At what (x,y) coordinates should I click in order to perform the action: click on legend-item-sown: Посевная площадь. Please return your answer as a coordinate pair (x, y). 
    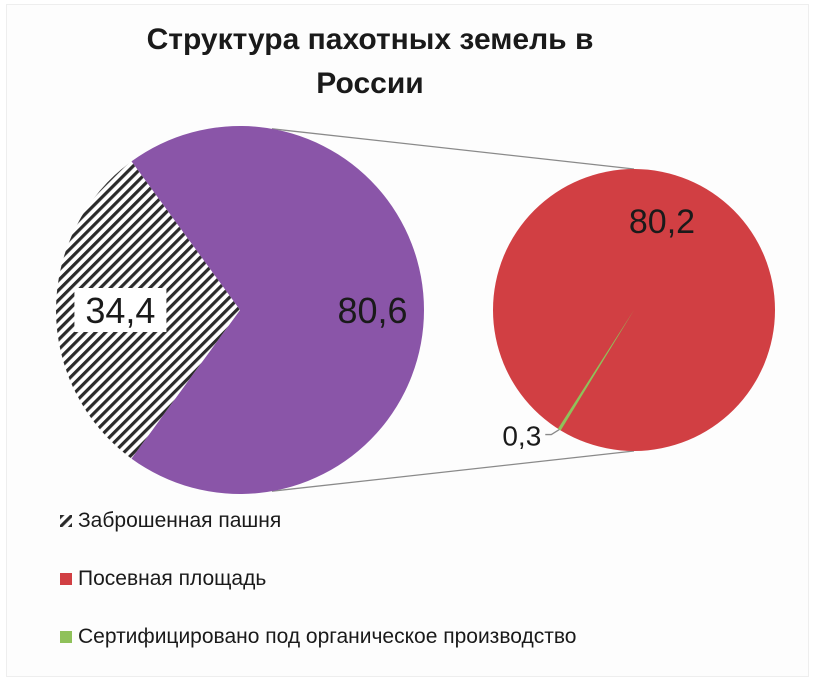
    Looking at the image, I should click on (318, 579).